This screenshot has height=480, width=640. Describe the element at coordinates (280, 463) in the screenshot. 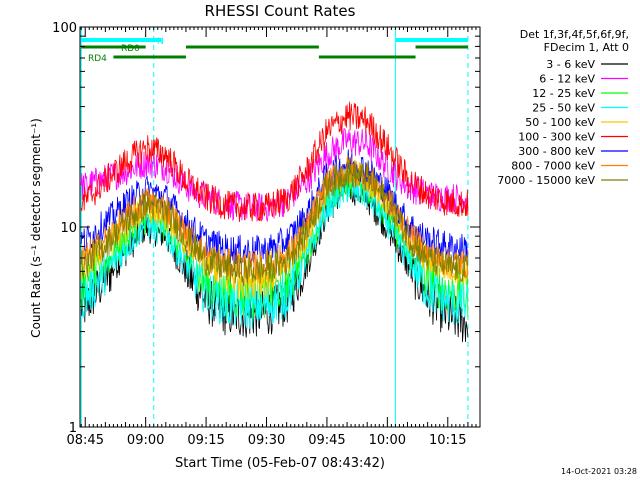

I see `x-axis-label: Start Time (05-Feb-07 08:43:42)` at that location.